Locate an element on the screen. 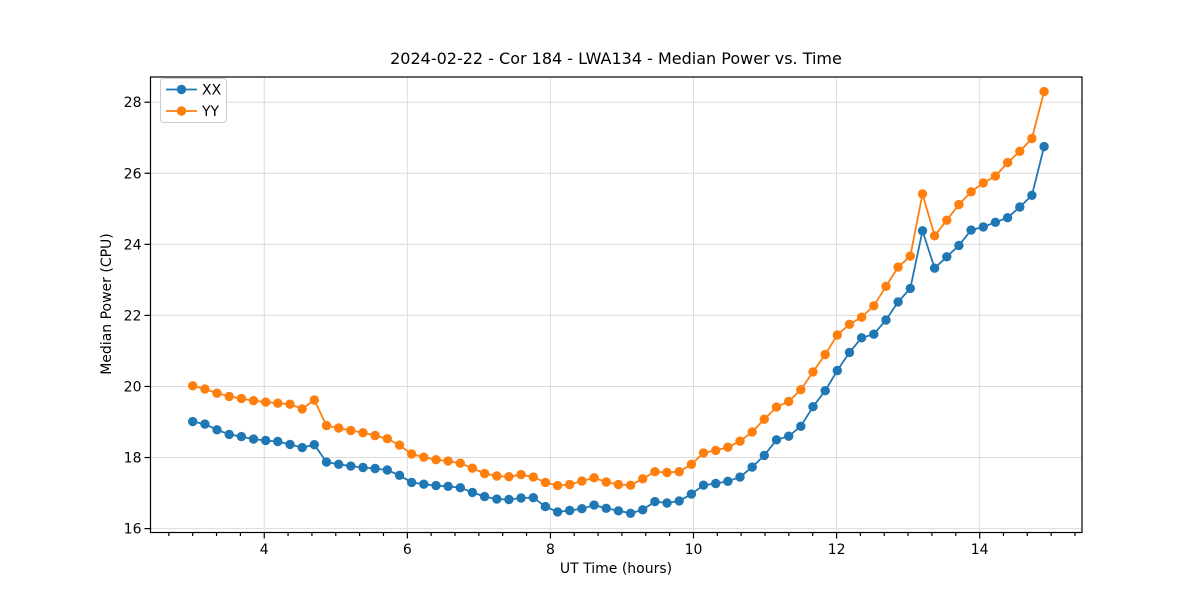 Image resolution: width=1200 pixels, height=600 pixels. y-tick-label: 26 is located at coordinates (133, 174).